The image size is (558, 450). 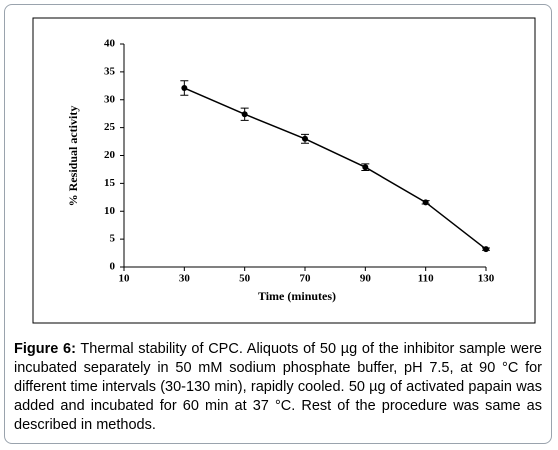 I want to click on y-tick-label: 40, so click(x=110, y=44).